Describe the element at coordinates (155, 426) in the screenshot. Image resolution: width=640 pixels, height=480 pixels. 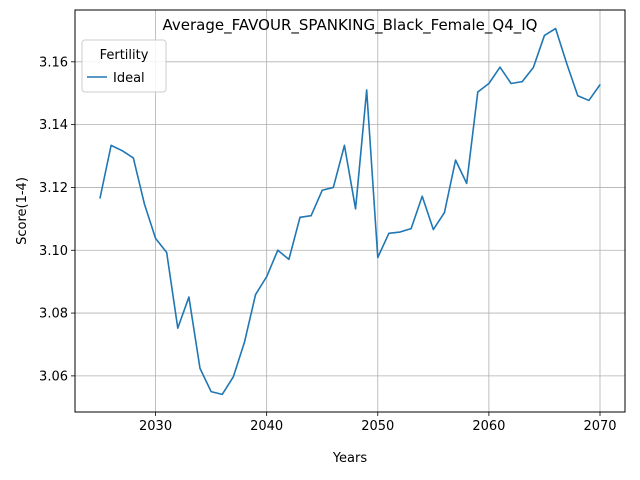
I see `x-tick-label: 2030` at that location.